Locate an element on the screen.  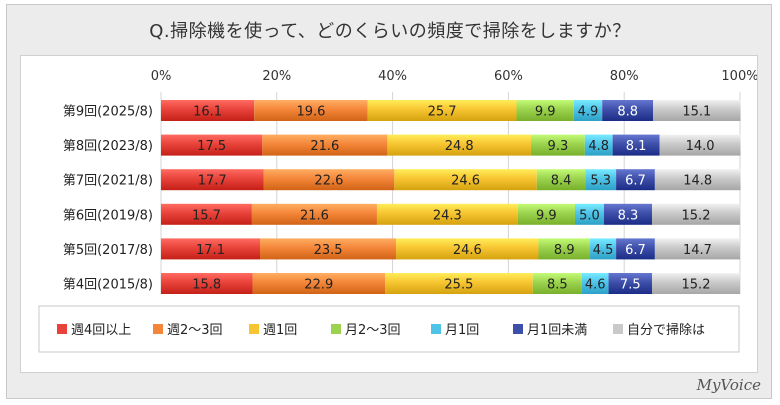
data-label: 19.6 is located at coordinates (310, 112).